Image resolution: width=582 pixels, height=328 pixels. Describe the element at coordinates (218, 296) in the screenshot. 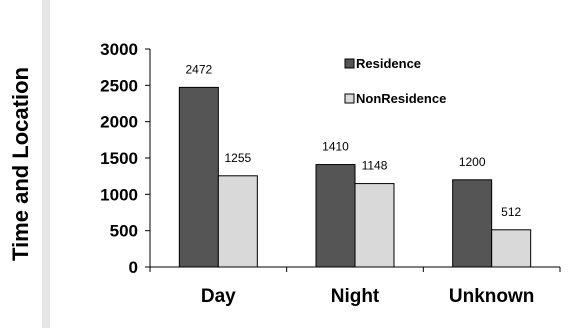

I see `category-label: Day` at that location.